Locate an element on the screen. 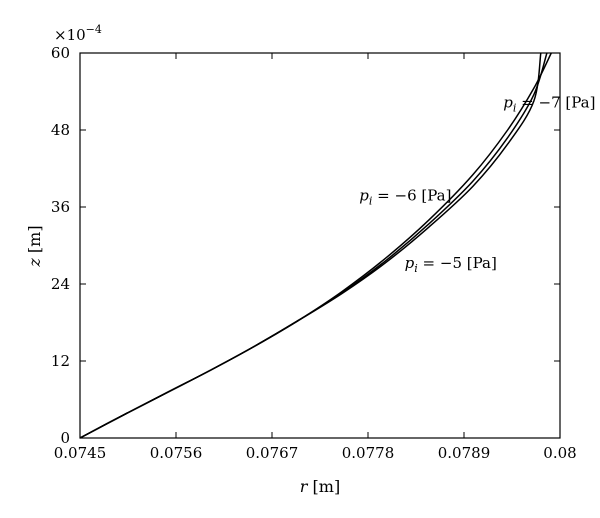 The width and height of the screenshot is (600, 518). y-tick-label: 60 is located at coordinates (60, 53).